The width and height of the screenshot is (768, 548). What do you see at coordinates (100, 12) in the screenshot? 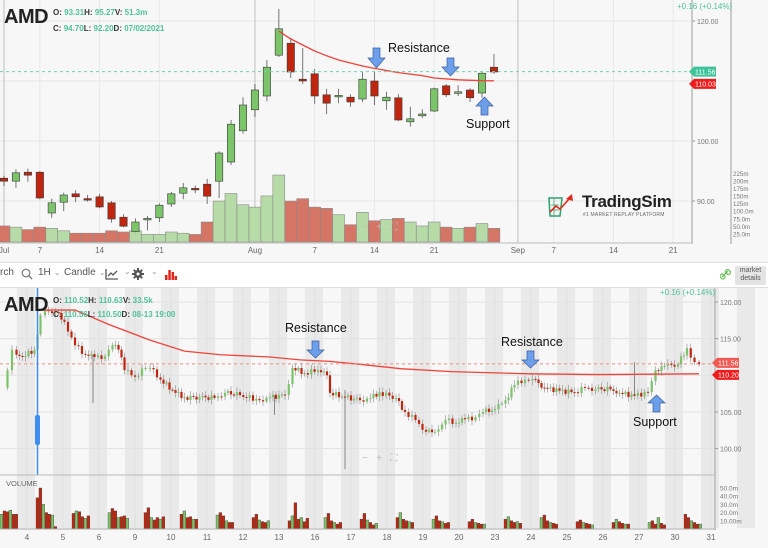
I see `top-ohlc-row1: O: 93.31H: 95.27V: 51.3m` at bounding box center [100, 12].